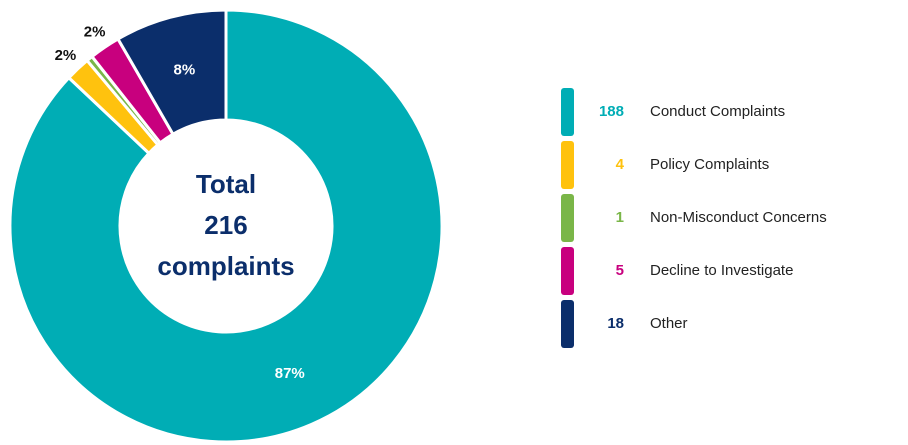  What do you see at coordinates (738, 217) in the screenshot?
I see `legend-label: Non-Misconduct Concerns` at bounding box center [738, 217].